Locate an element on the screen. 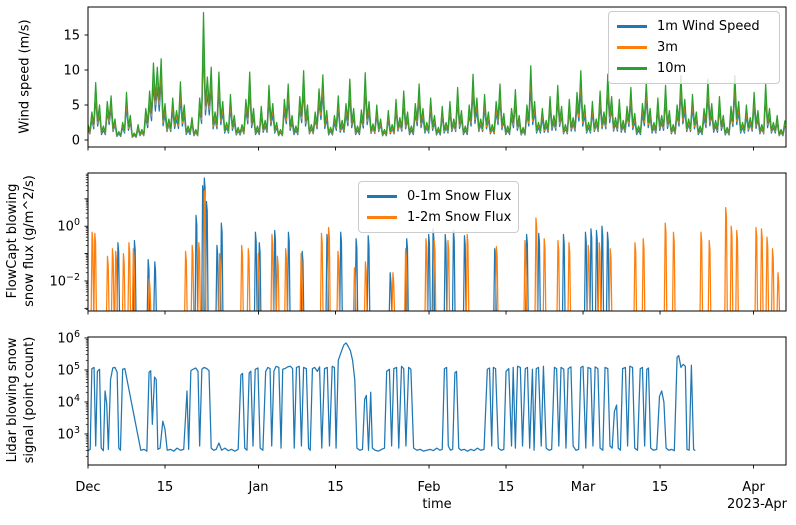  x-tick-label: Dec is located at coordinates (87, 487).